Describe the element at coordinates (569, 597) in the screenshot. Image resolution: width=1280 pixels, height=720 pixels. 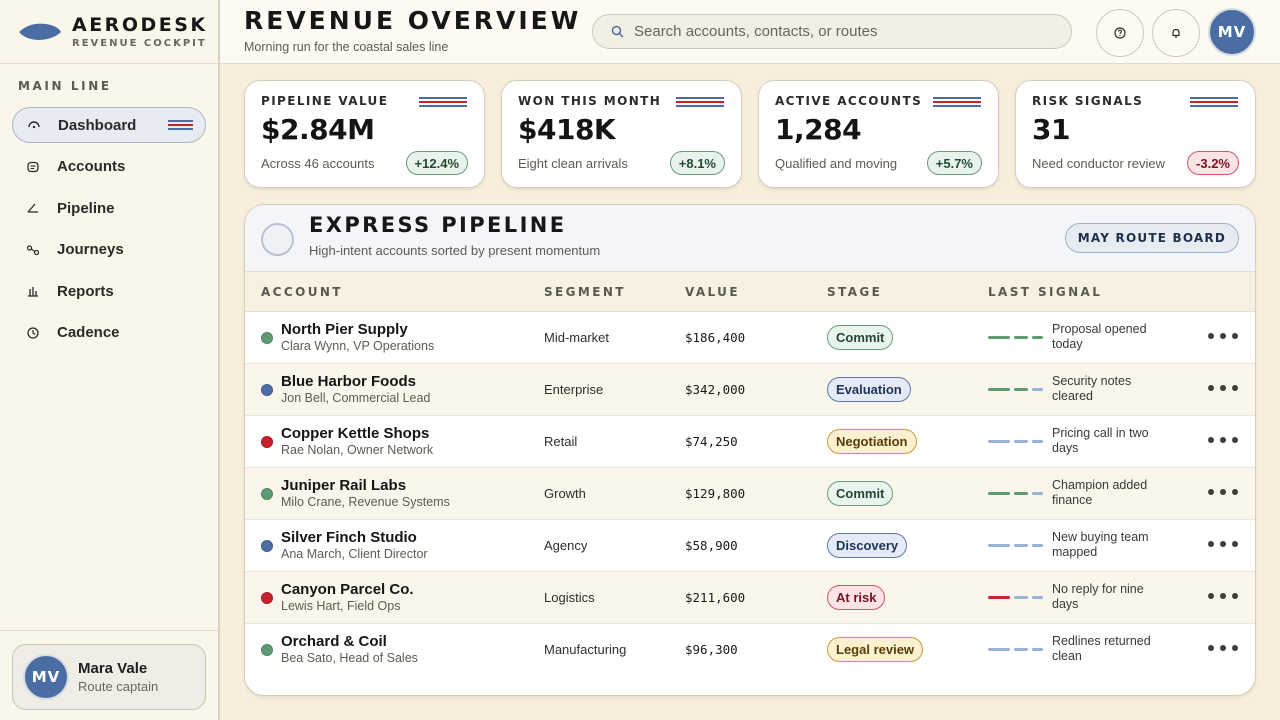
I see `account-segment: Logistics` at that location.